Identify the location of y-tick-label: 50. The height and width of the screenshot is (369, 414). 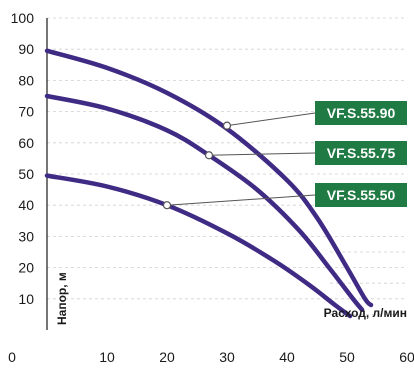
(26, 174).